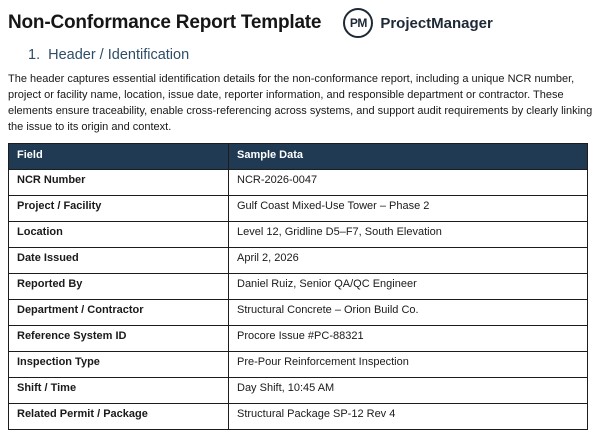 This screenshot has width=600, height=434. What do you see at coordinates (118, 156) in the screenshot?
I see `column-header-field: Field` at bounding box center [118, 156].